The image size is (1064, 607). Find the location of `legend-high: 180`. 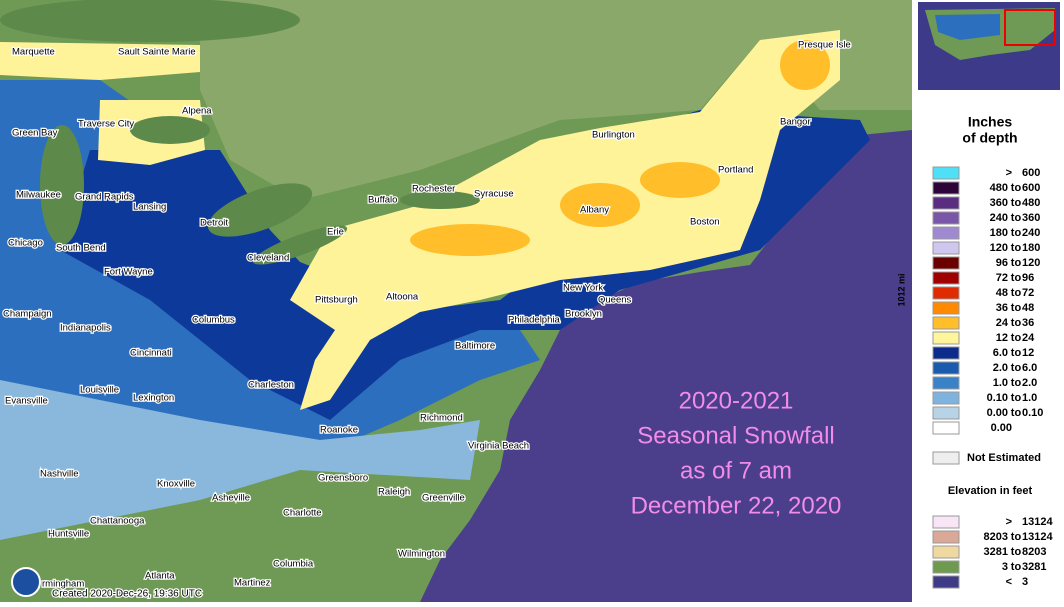

legend-high: 180 is located at coordinates (1031, 248).